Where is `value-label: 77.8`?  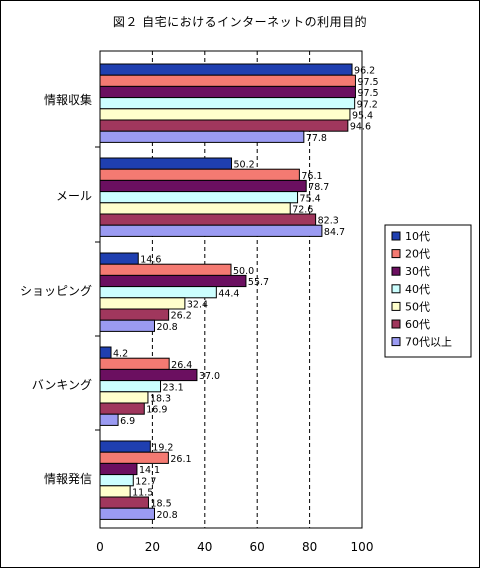
value-label: 77.8 is located at coordinates (316, 138).